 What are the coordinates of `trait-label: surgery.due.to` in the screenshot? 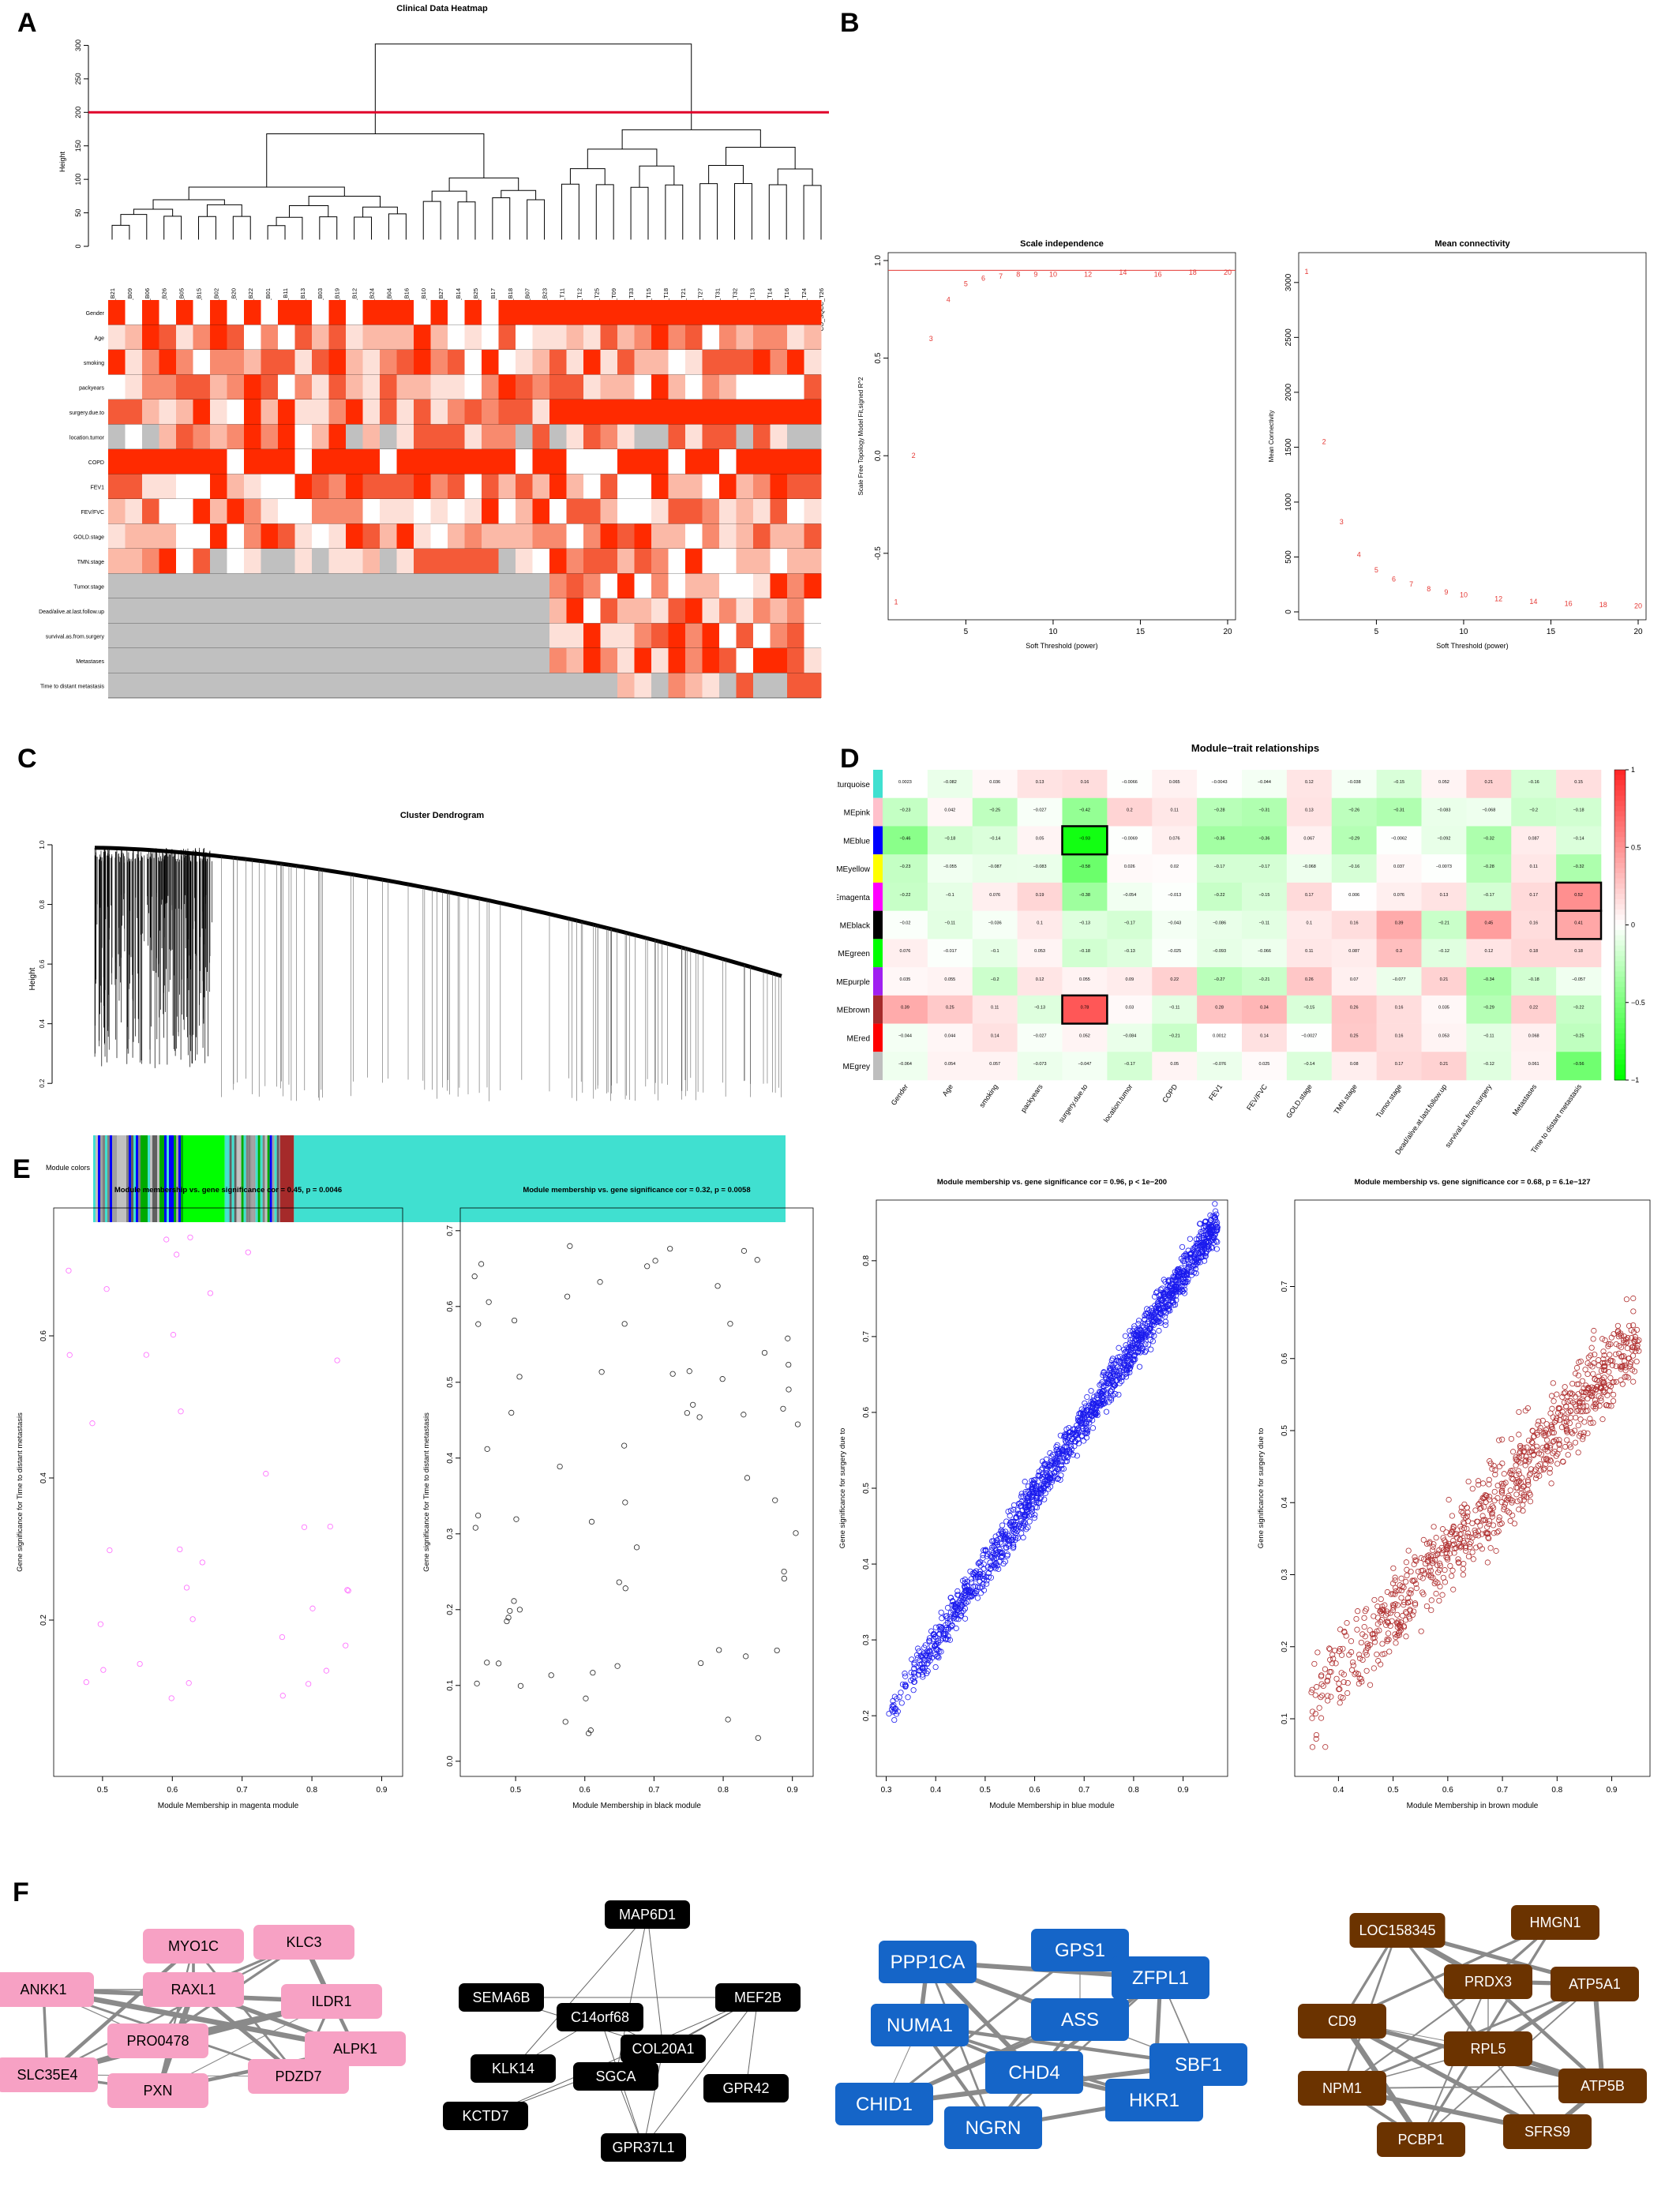 It's located at (86, 413).